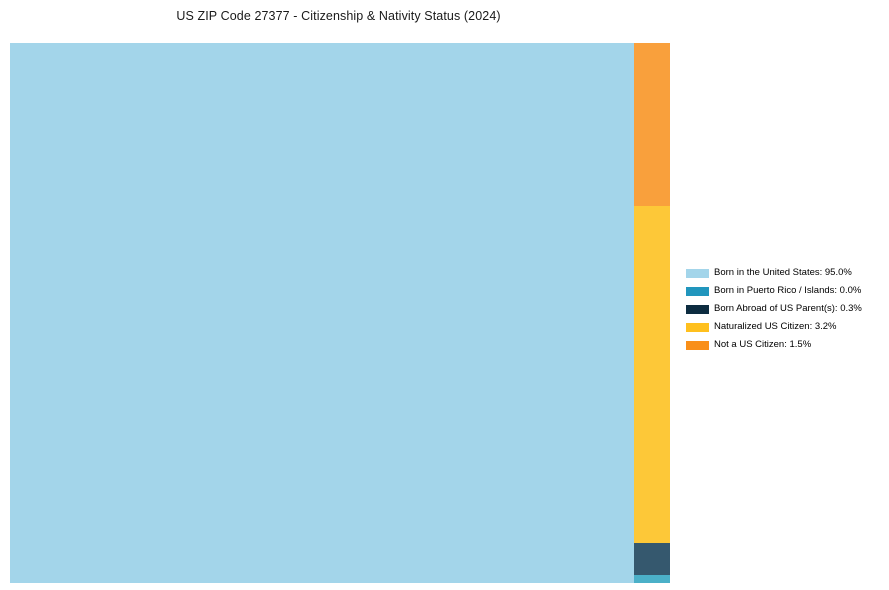 This screenshot has height=590, width=889. What do you see at coordinates (788, 290) in the screenshot?
I see `legend-item-label: Born in Puerto Rico / Islands: 0.0%` at bounding box center [788, 290].